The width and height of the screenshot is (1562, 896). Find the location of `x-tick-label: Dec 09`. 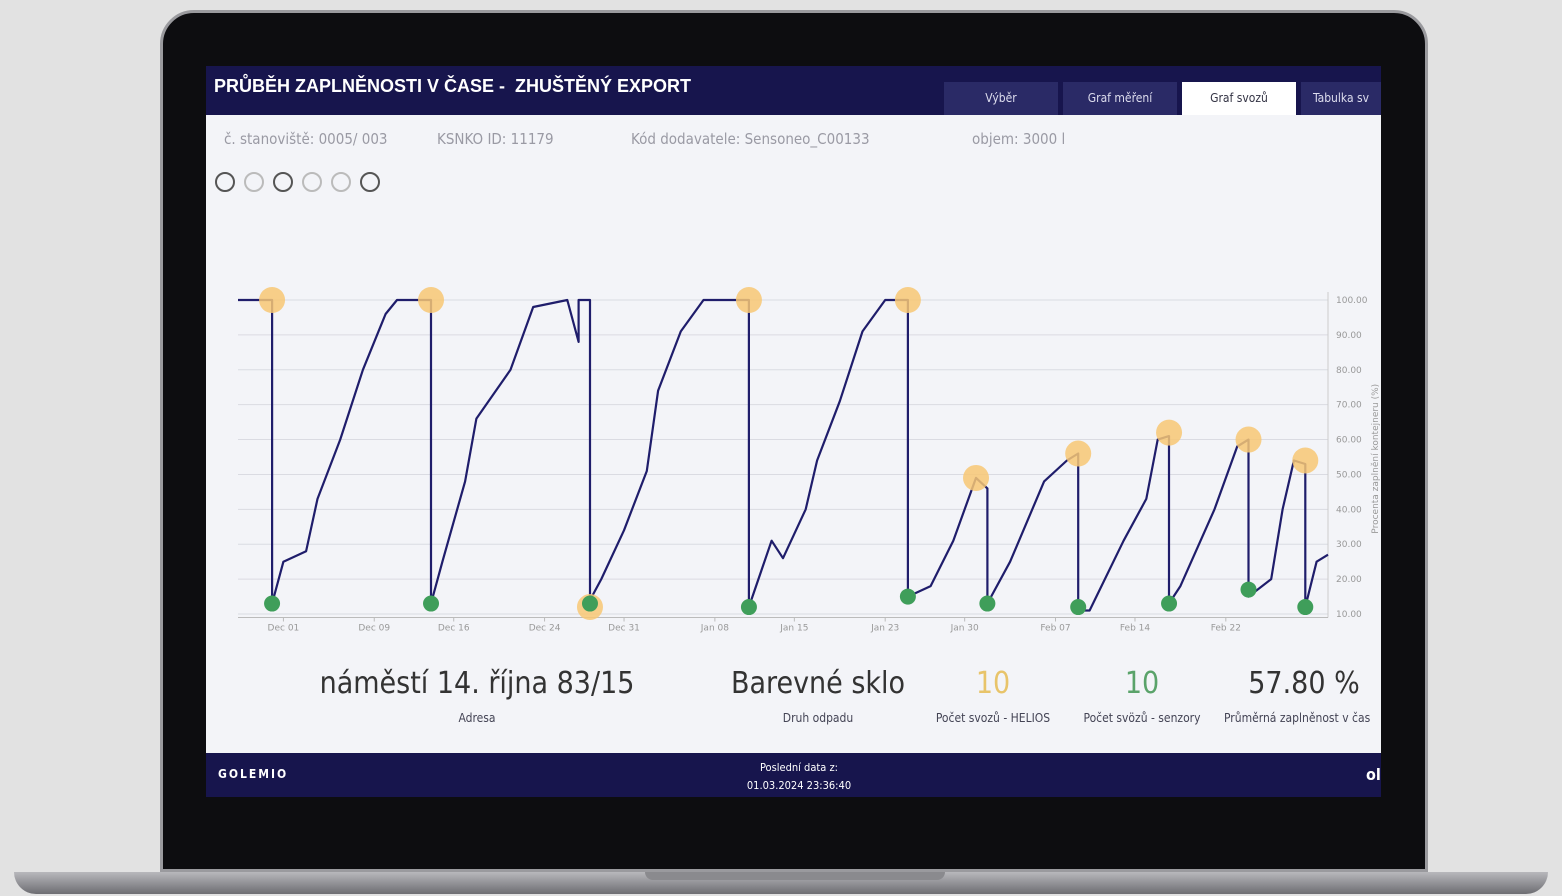

x-tick-label: Dec 09 is located at coordinates (374, 629).